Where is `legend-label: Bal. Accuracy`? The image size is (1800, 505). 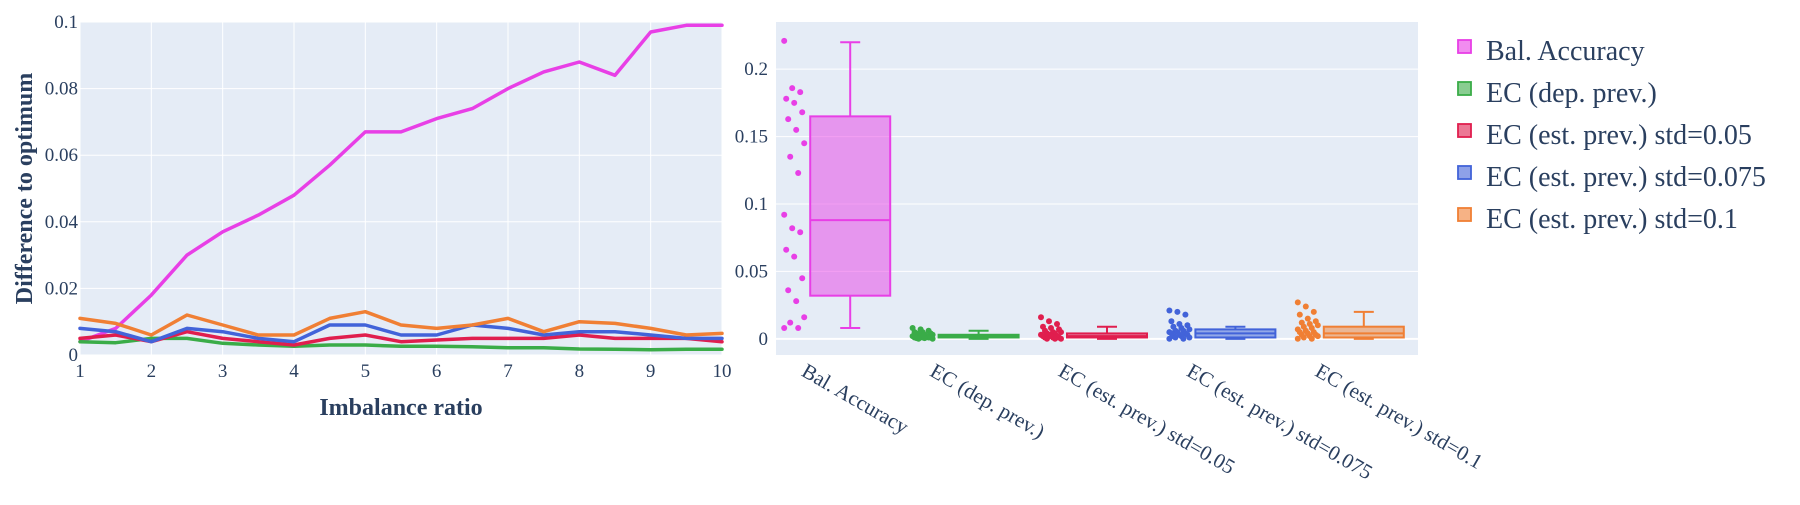
legend-label: Bal. Accuracy is located at coordinates (1565, 51).